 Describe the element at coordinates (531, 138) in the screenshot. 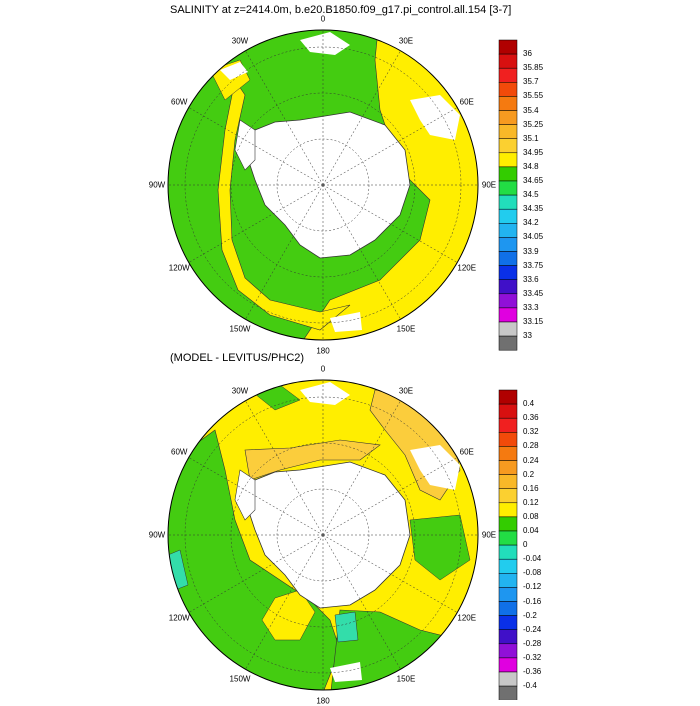

I see `colorbar-label: 35.1` at that location.